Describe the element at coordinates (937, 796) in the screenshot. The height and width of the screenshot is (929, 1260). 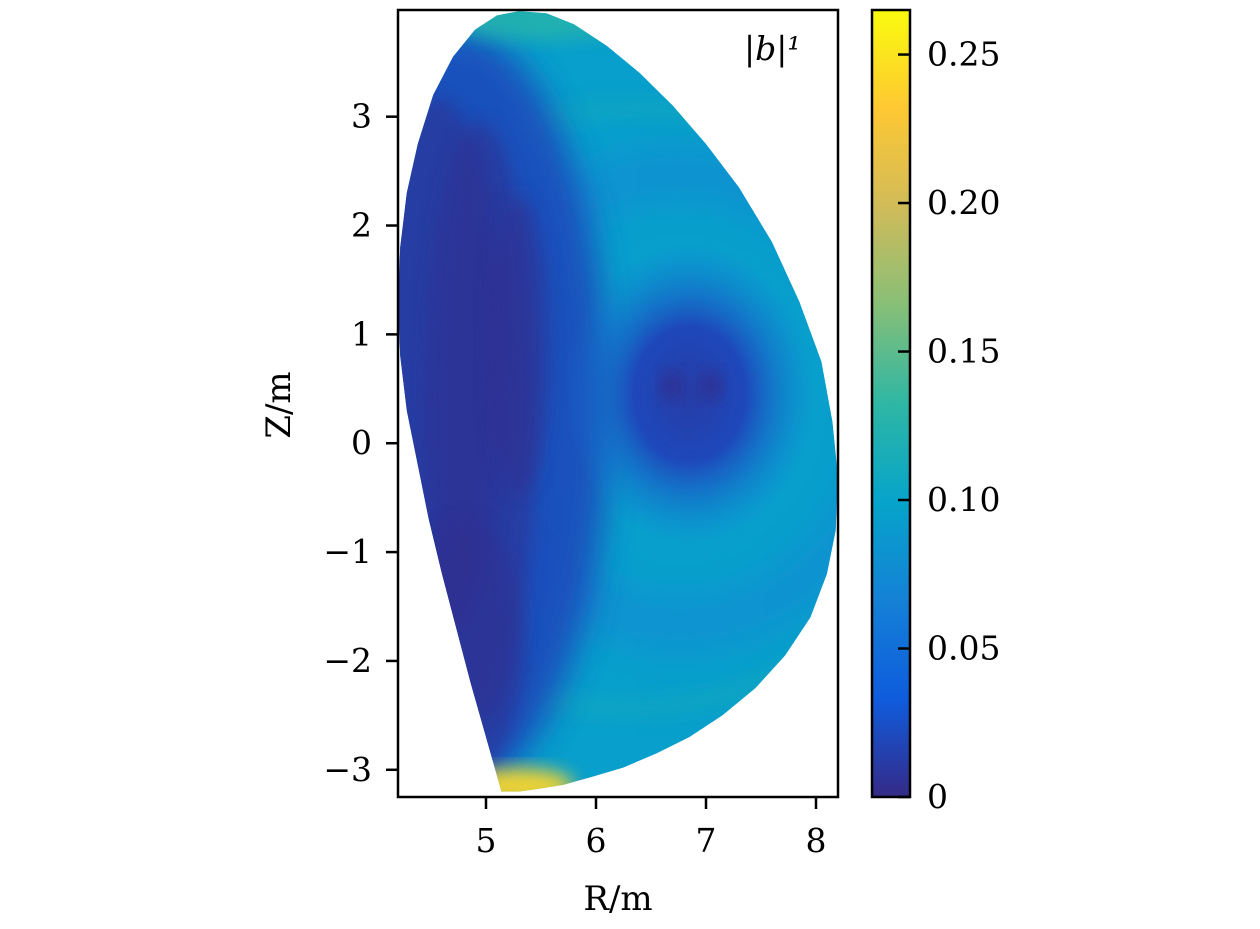
I see `colorbar-tick-label: 0` at that location.